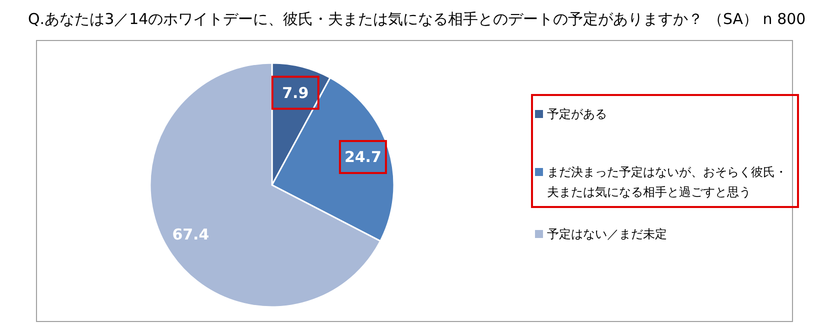 The image size is (821, 333). What do you see at coordinates (667, 182) in the screenshot?
I see `legend-label: まだ決まった予定はないが、おそらく彼氏・夫または気になる相手と過ごすと思う` at bounding box center [667, 182].